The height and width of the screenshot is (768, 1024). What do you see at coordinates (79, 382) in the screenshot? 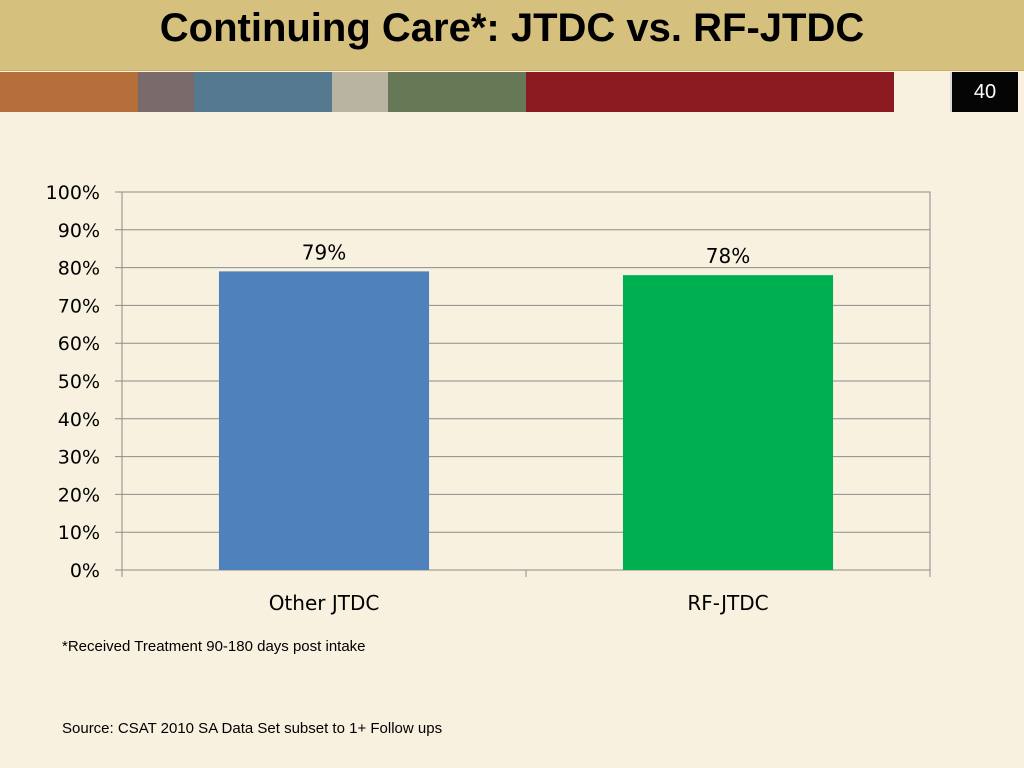
I see `y-tick-label: 50%` at bounding box center [79, 382].